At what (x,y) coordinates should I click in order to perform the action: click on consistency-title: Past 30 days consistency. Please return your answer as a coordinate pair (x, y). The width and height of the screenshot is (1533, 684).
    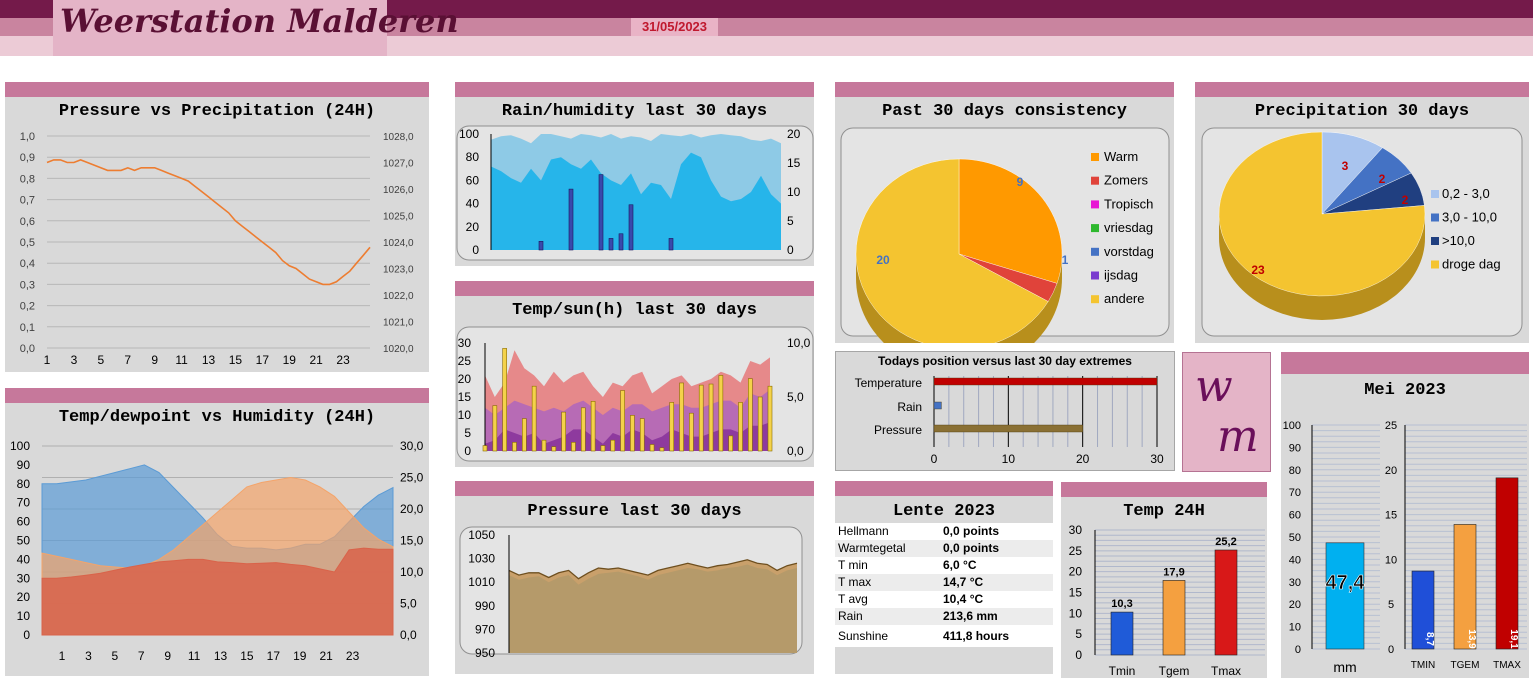
    Looking at the image, I should click on (1004, 111).